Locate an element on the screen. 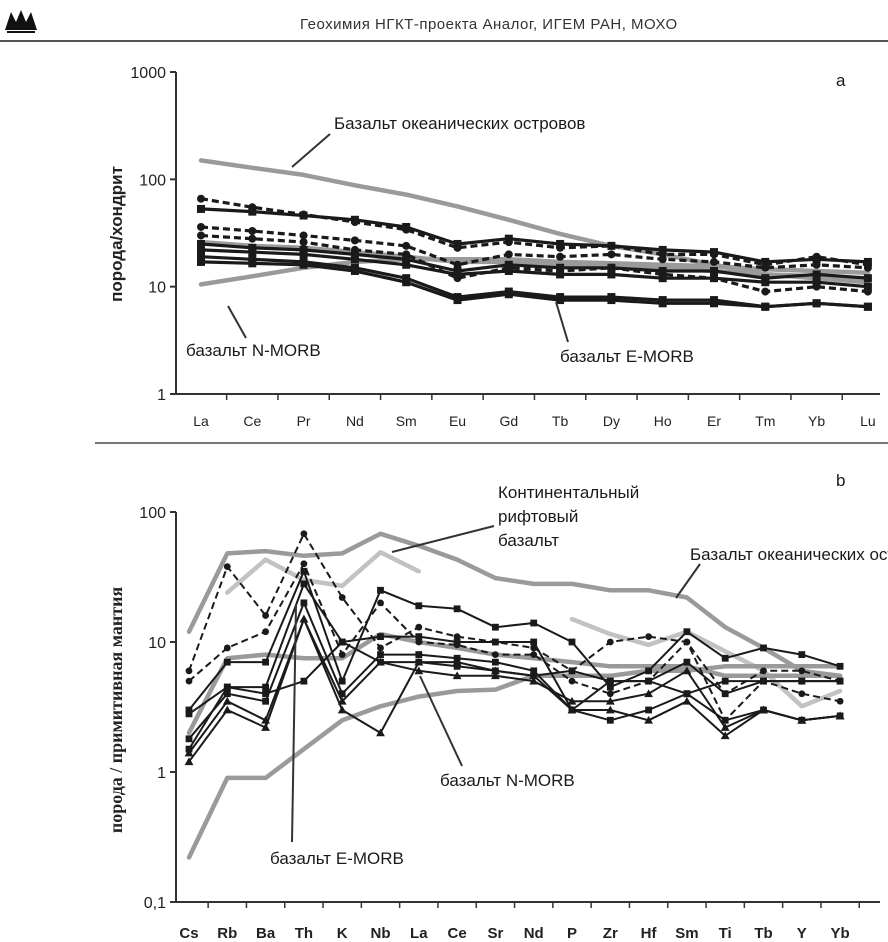  x-tick-label: Sr is located at coordinates (495, 933).